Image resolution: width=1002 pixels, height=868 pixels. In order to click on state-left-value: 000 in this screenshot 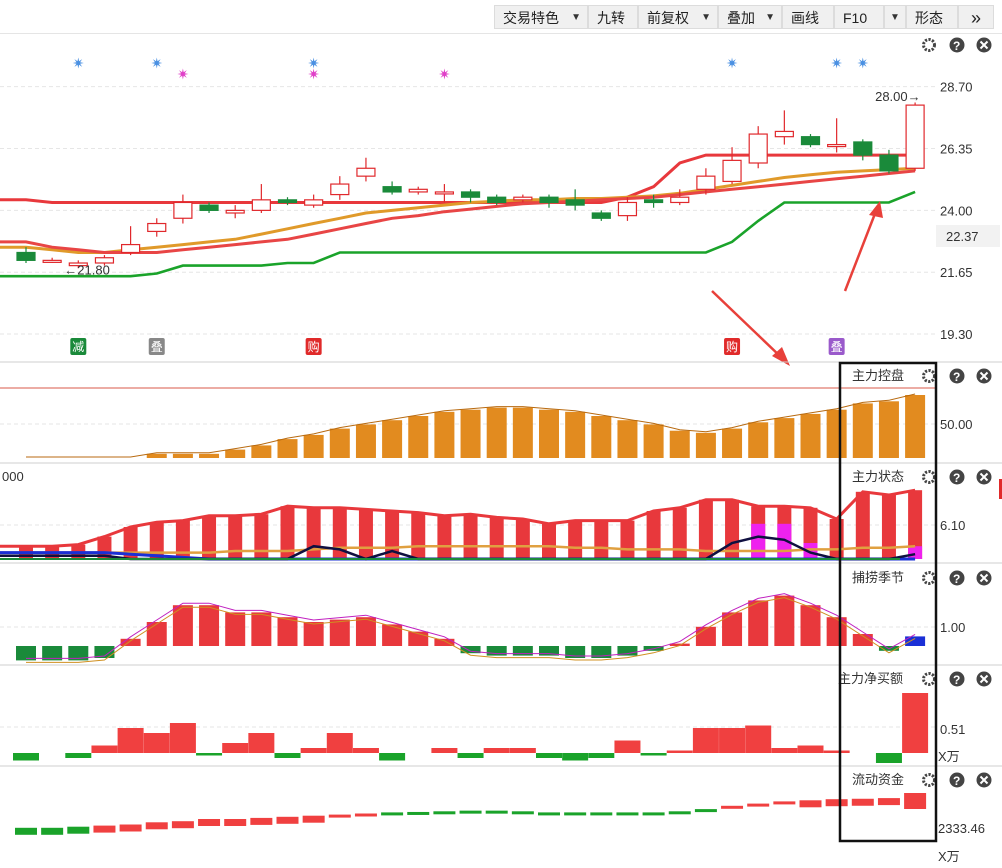, I will do `click(13, 476)`.